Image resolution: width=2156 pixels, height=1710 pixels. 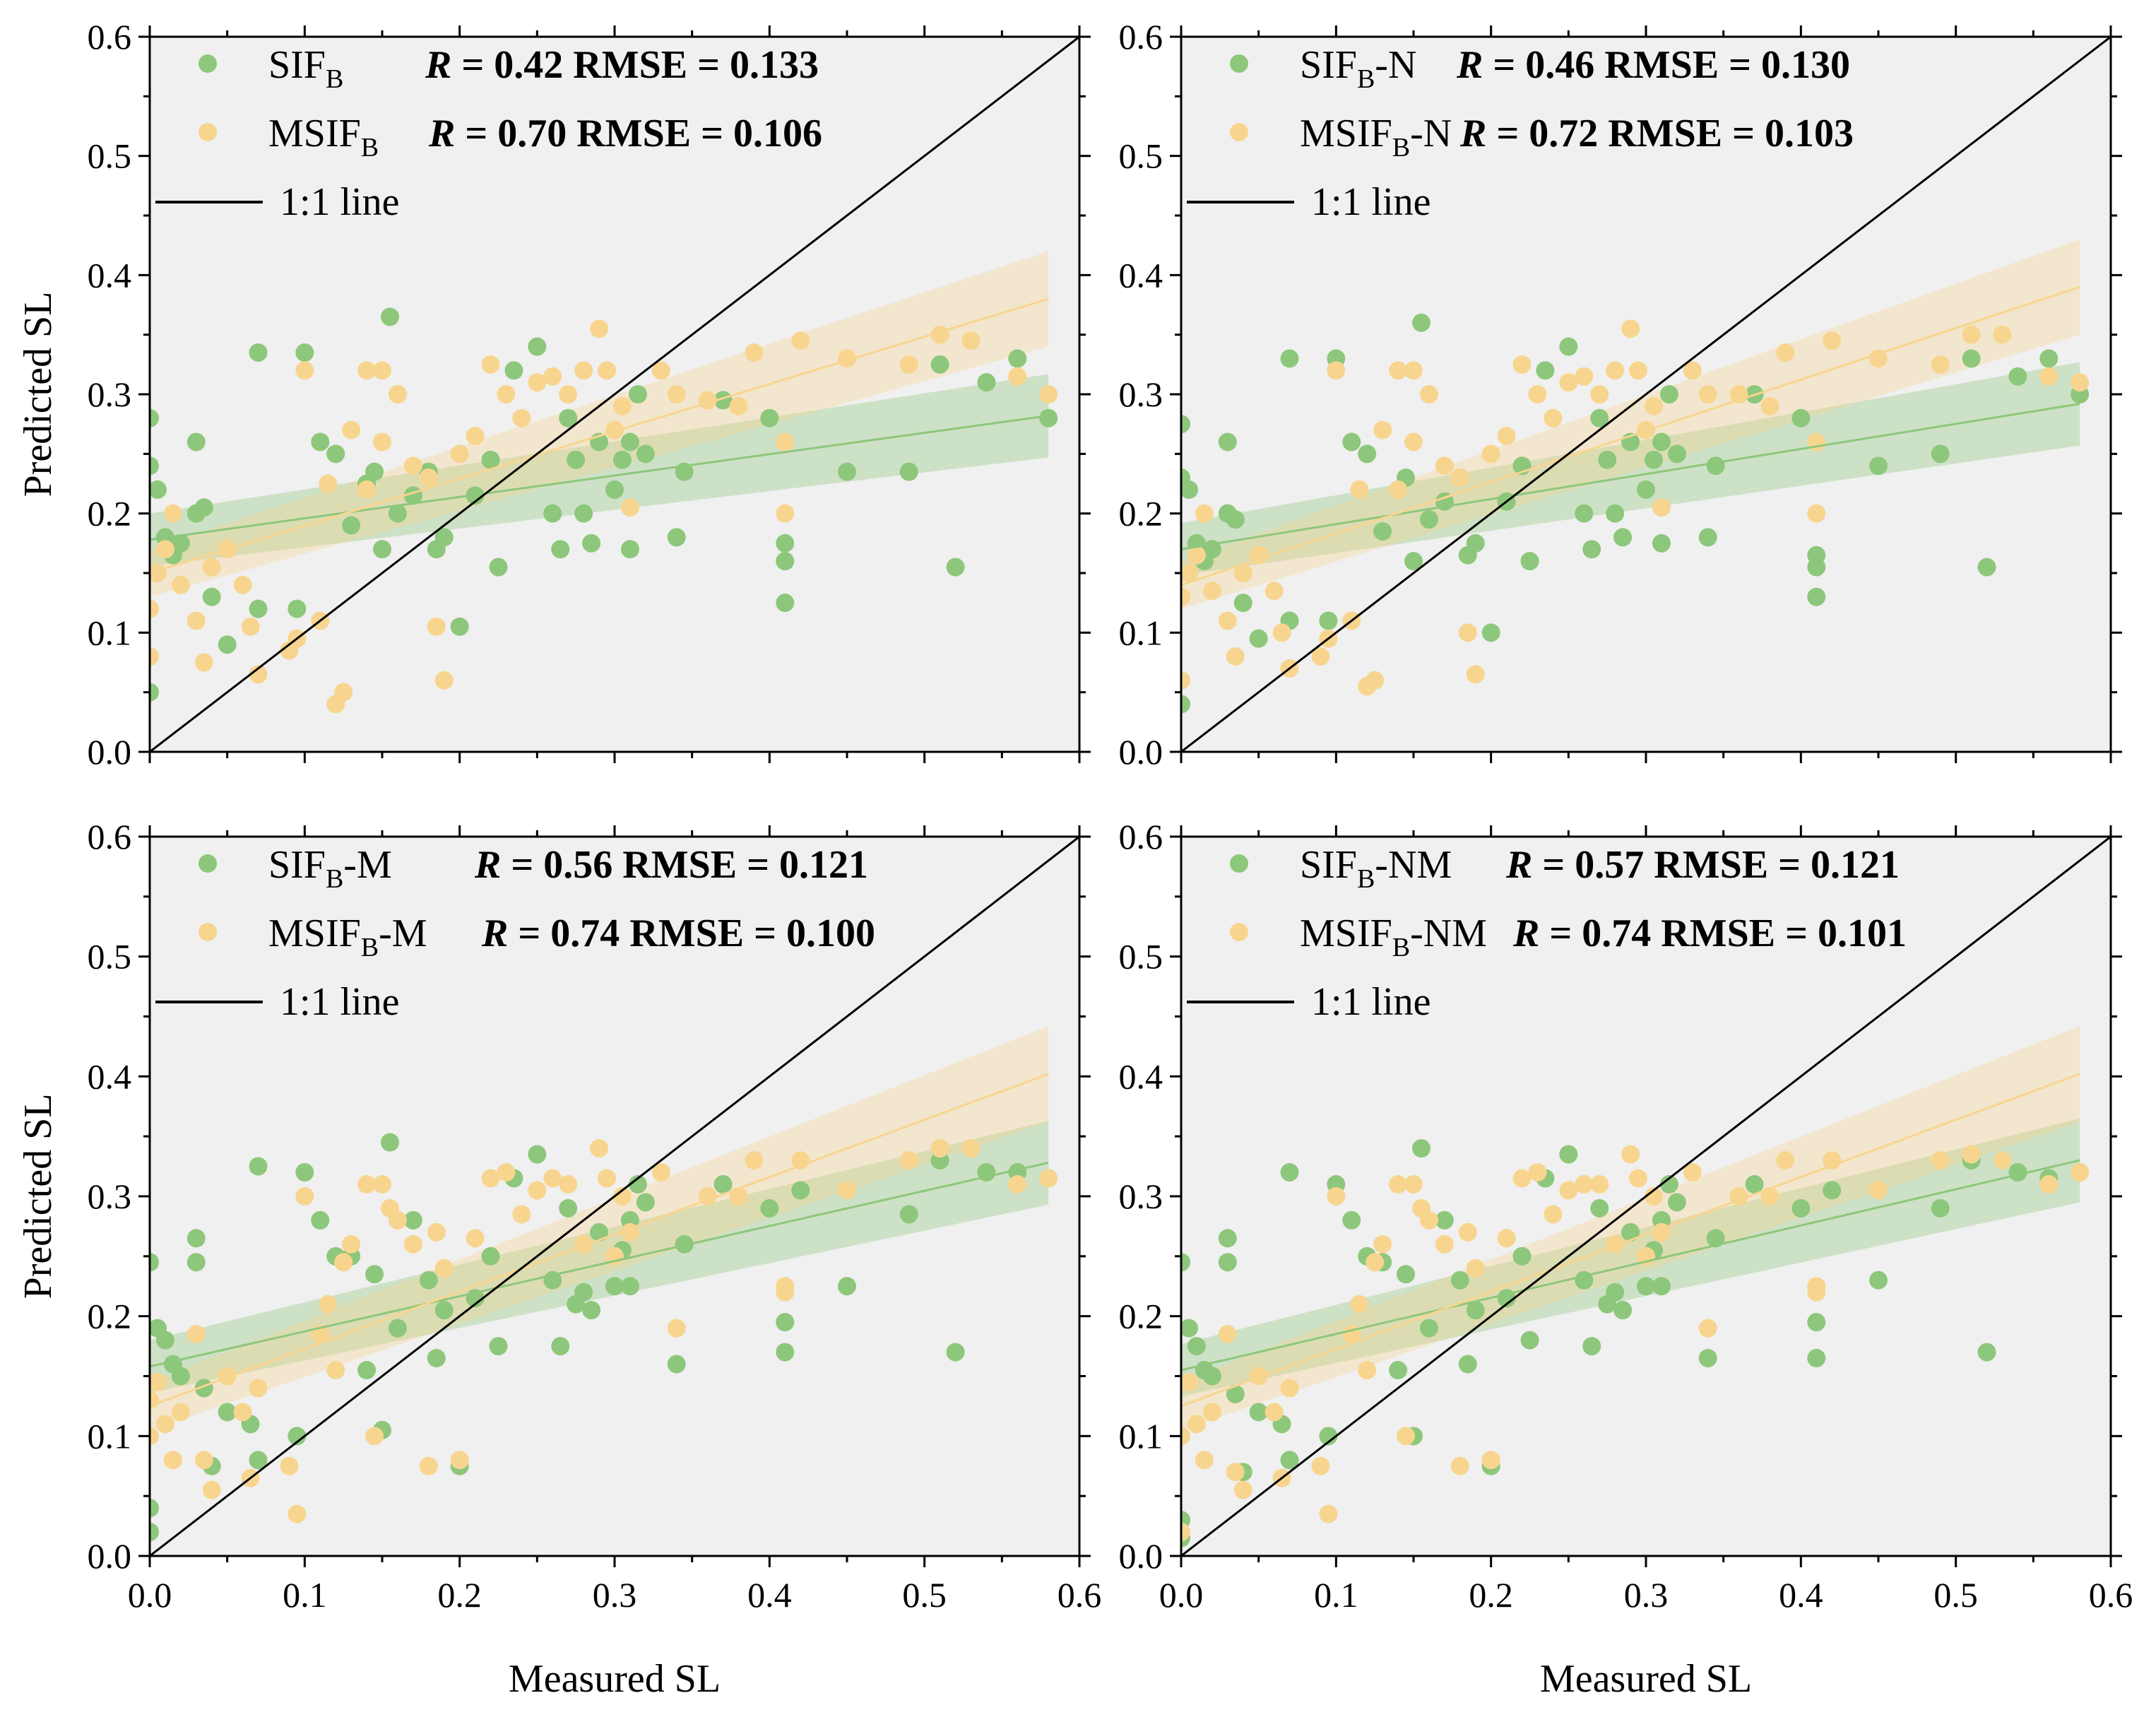 I want to click on legend-stats-0: R = 0.46 RMSE = 0.130, so click(x=1653, y=65).